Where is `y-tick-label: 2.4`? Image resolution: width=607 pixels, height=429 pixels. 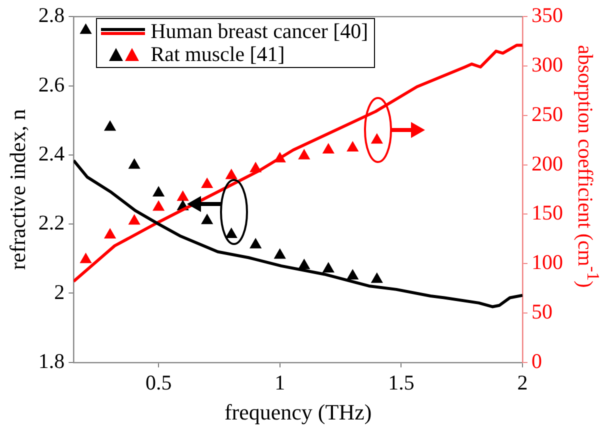 y-tick-label: 2.4 is located at coordinates (52, 153).